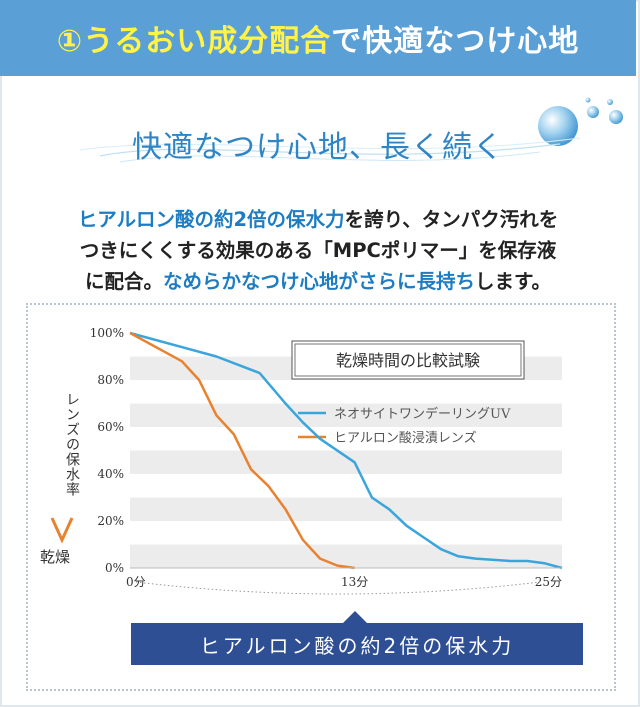 This screenshot has height=707, width=640. I want to click on desc-line1-blue: ヒアルロン酸の約2倍の保水力, so click(211, 219).